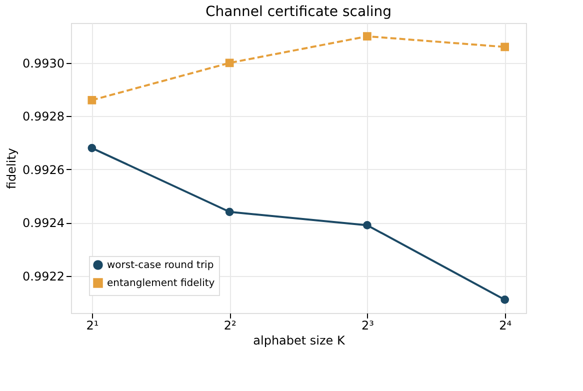 This screenshot has width=583, height=391. What do you see at coordinates (505, 325) in the screenshot?
I see `x-tick-label: 2⁴` at bounding box center [505, 325].